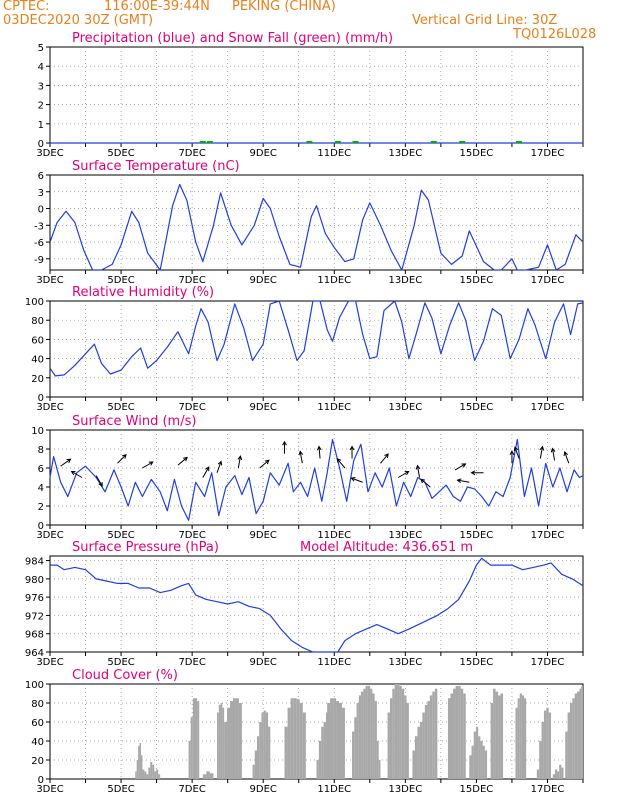  I want to click on panel-1-ytick-label: 6, so click(41, 176).